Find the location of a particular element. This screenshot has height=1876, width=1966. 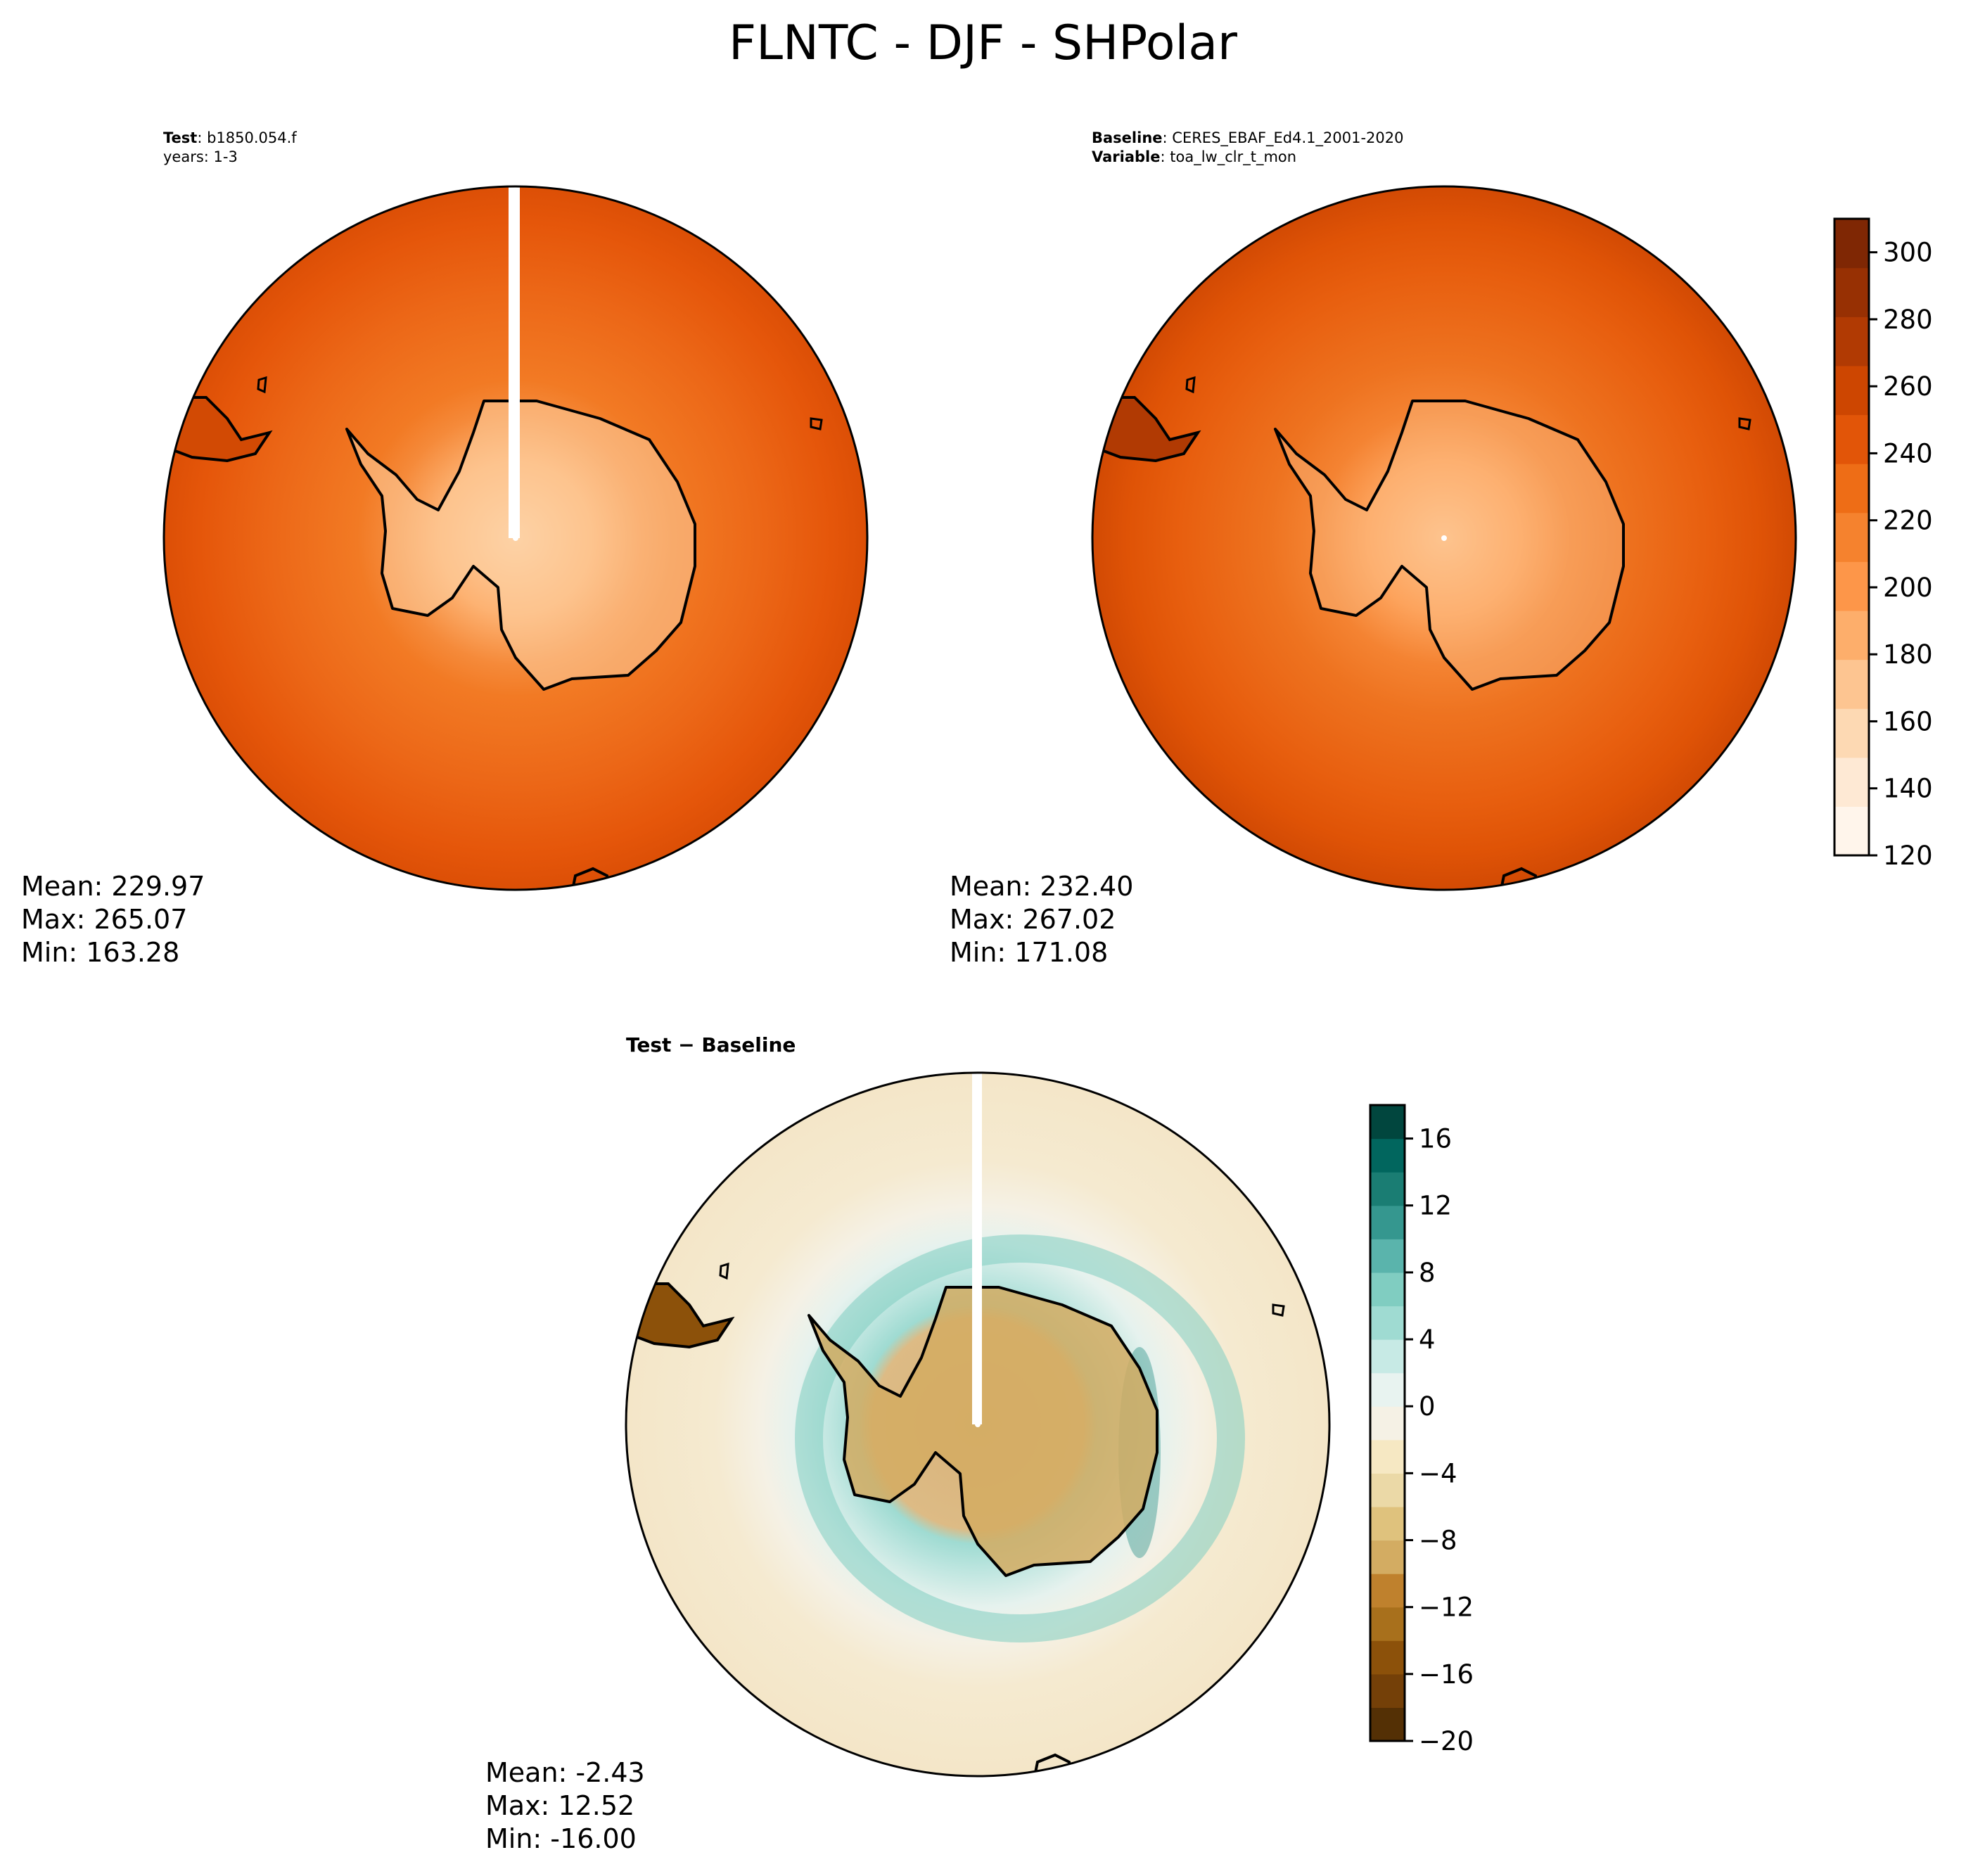

south-america-tip-diff is located at coordinates (680, 1315).